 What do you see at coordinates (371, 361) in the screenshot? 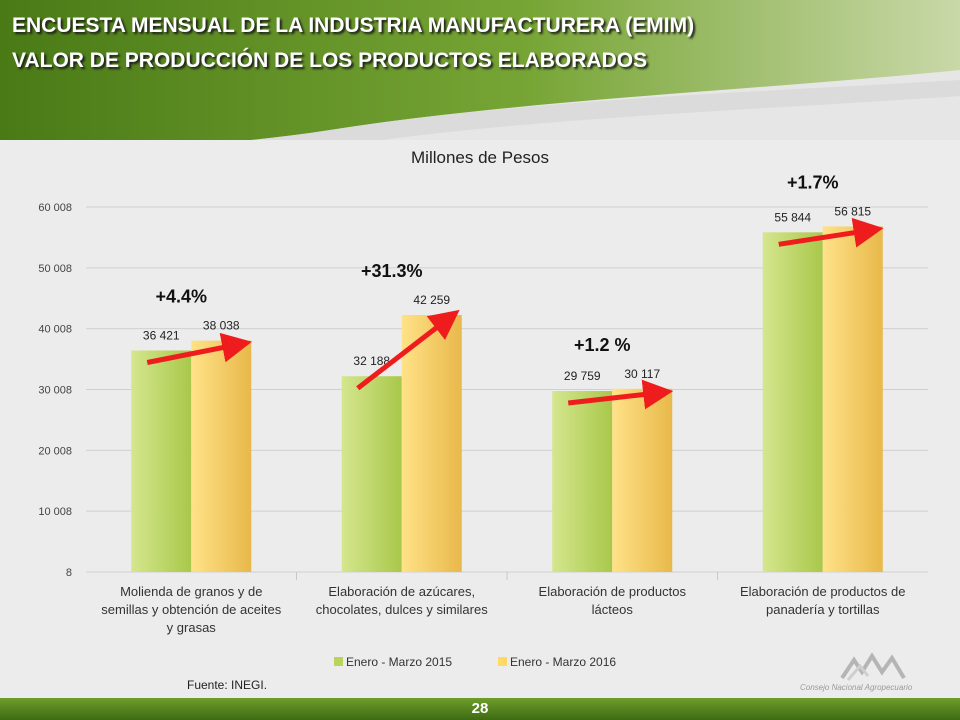
I see `data-label: 32 188` at bounding box center [371, 361].